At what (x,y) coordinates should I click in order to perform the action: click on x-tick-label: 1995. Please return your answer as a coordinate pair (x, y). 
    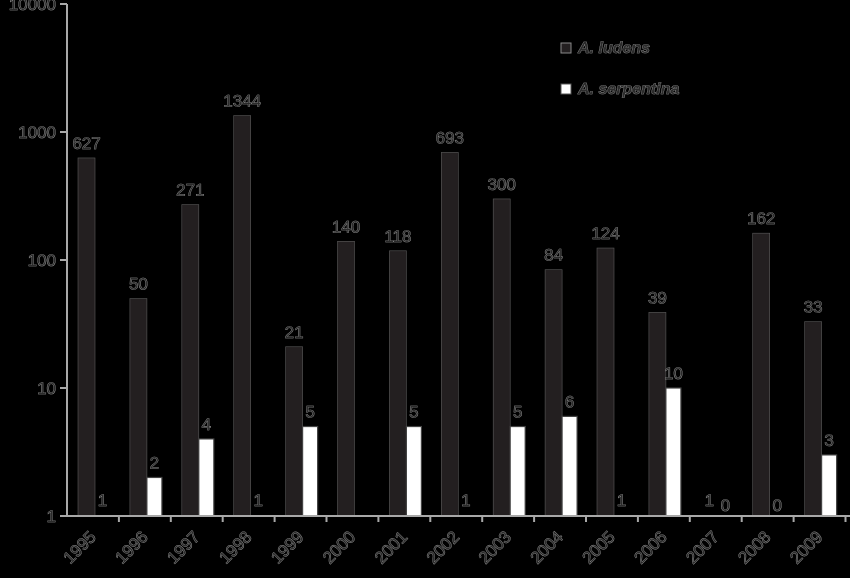
    Looking at the image, I should click on (80, 547).